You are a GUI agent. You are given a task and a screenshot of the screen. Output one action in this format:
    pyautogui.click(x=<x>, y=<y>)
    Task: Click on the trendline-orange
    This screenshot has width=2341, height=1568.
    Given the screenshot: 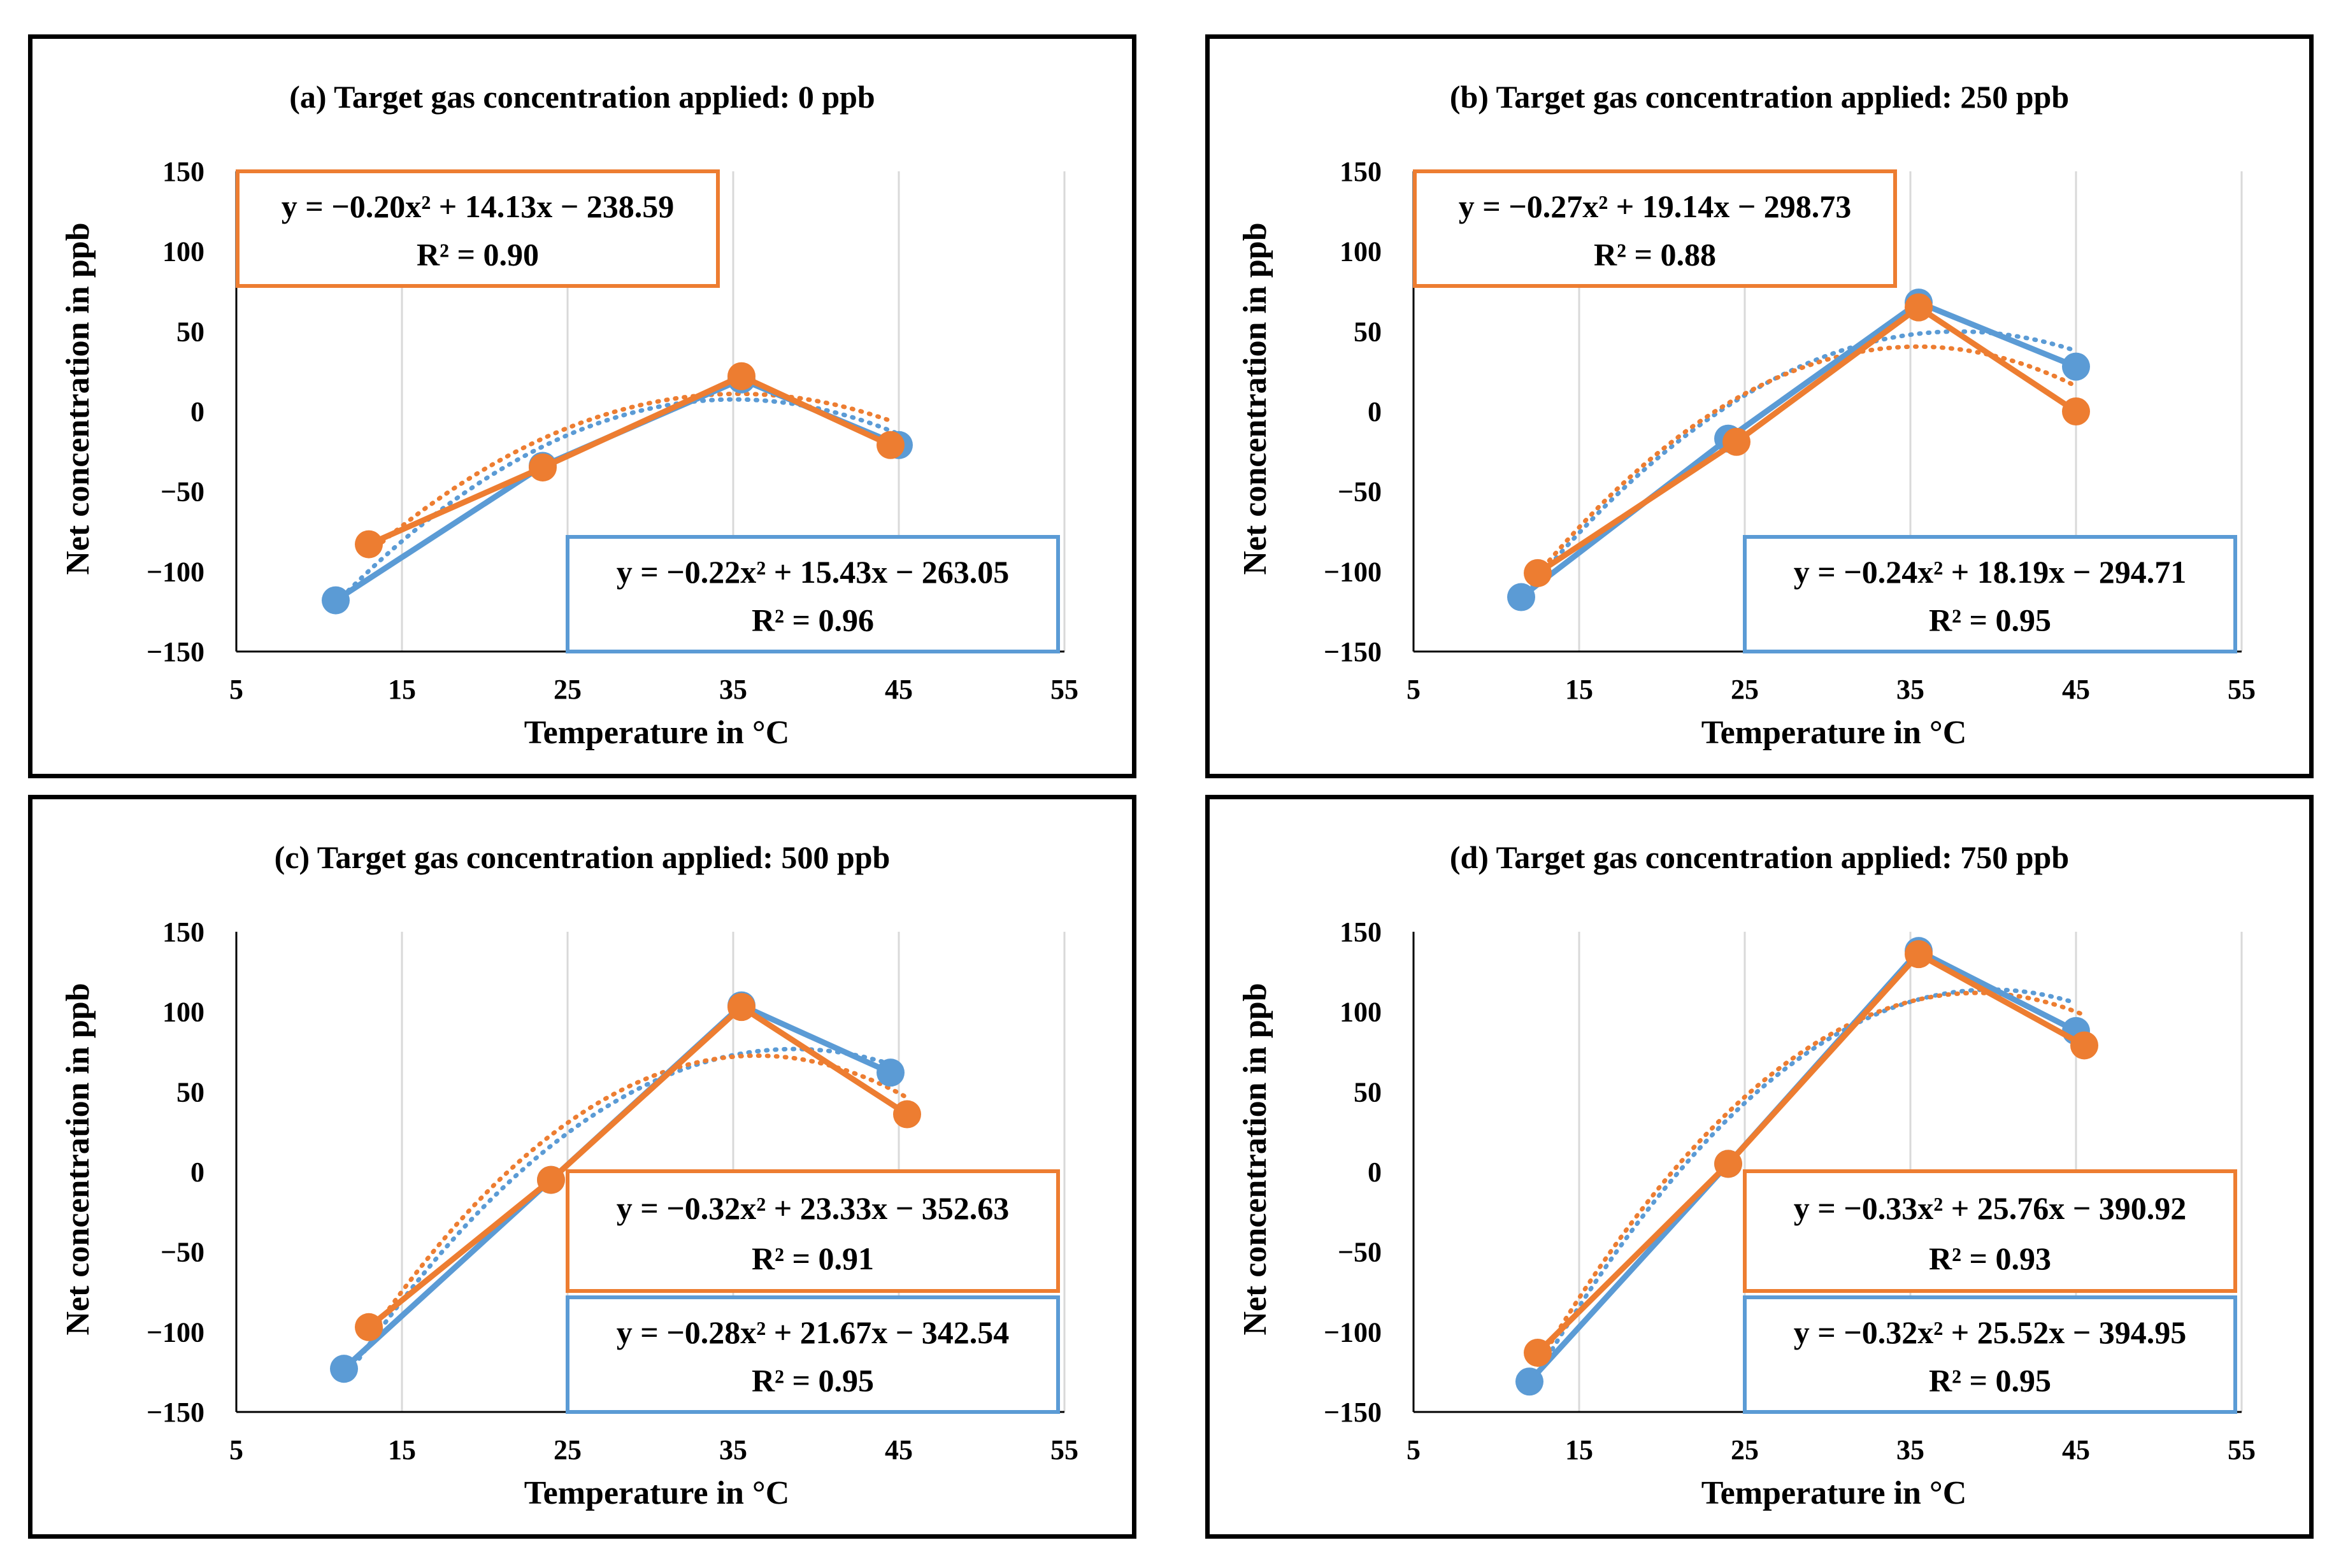 What is the action you would take?
    pyautogui.click(x=629, y=473)
    